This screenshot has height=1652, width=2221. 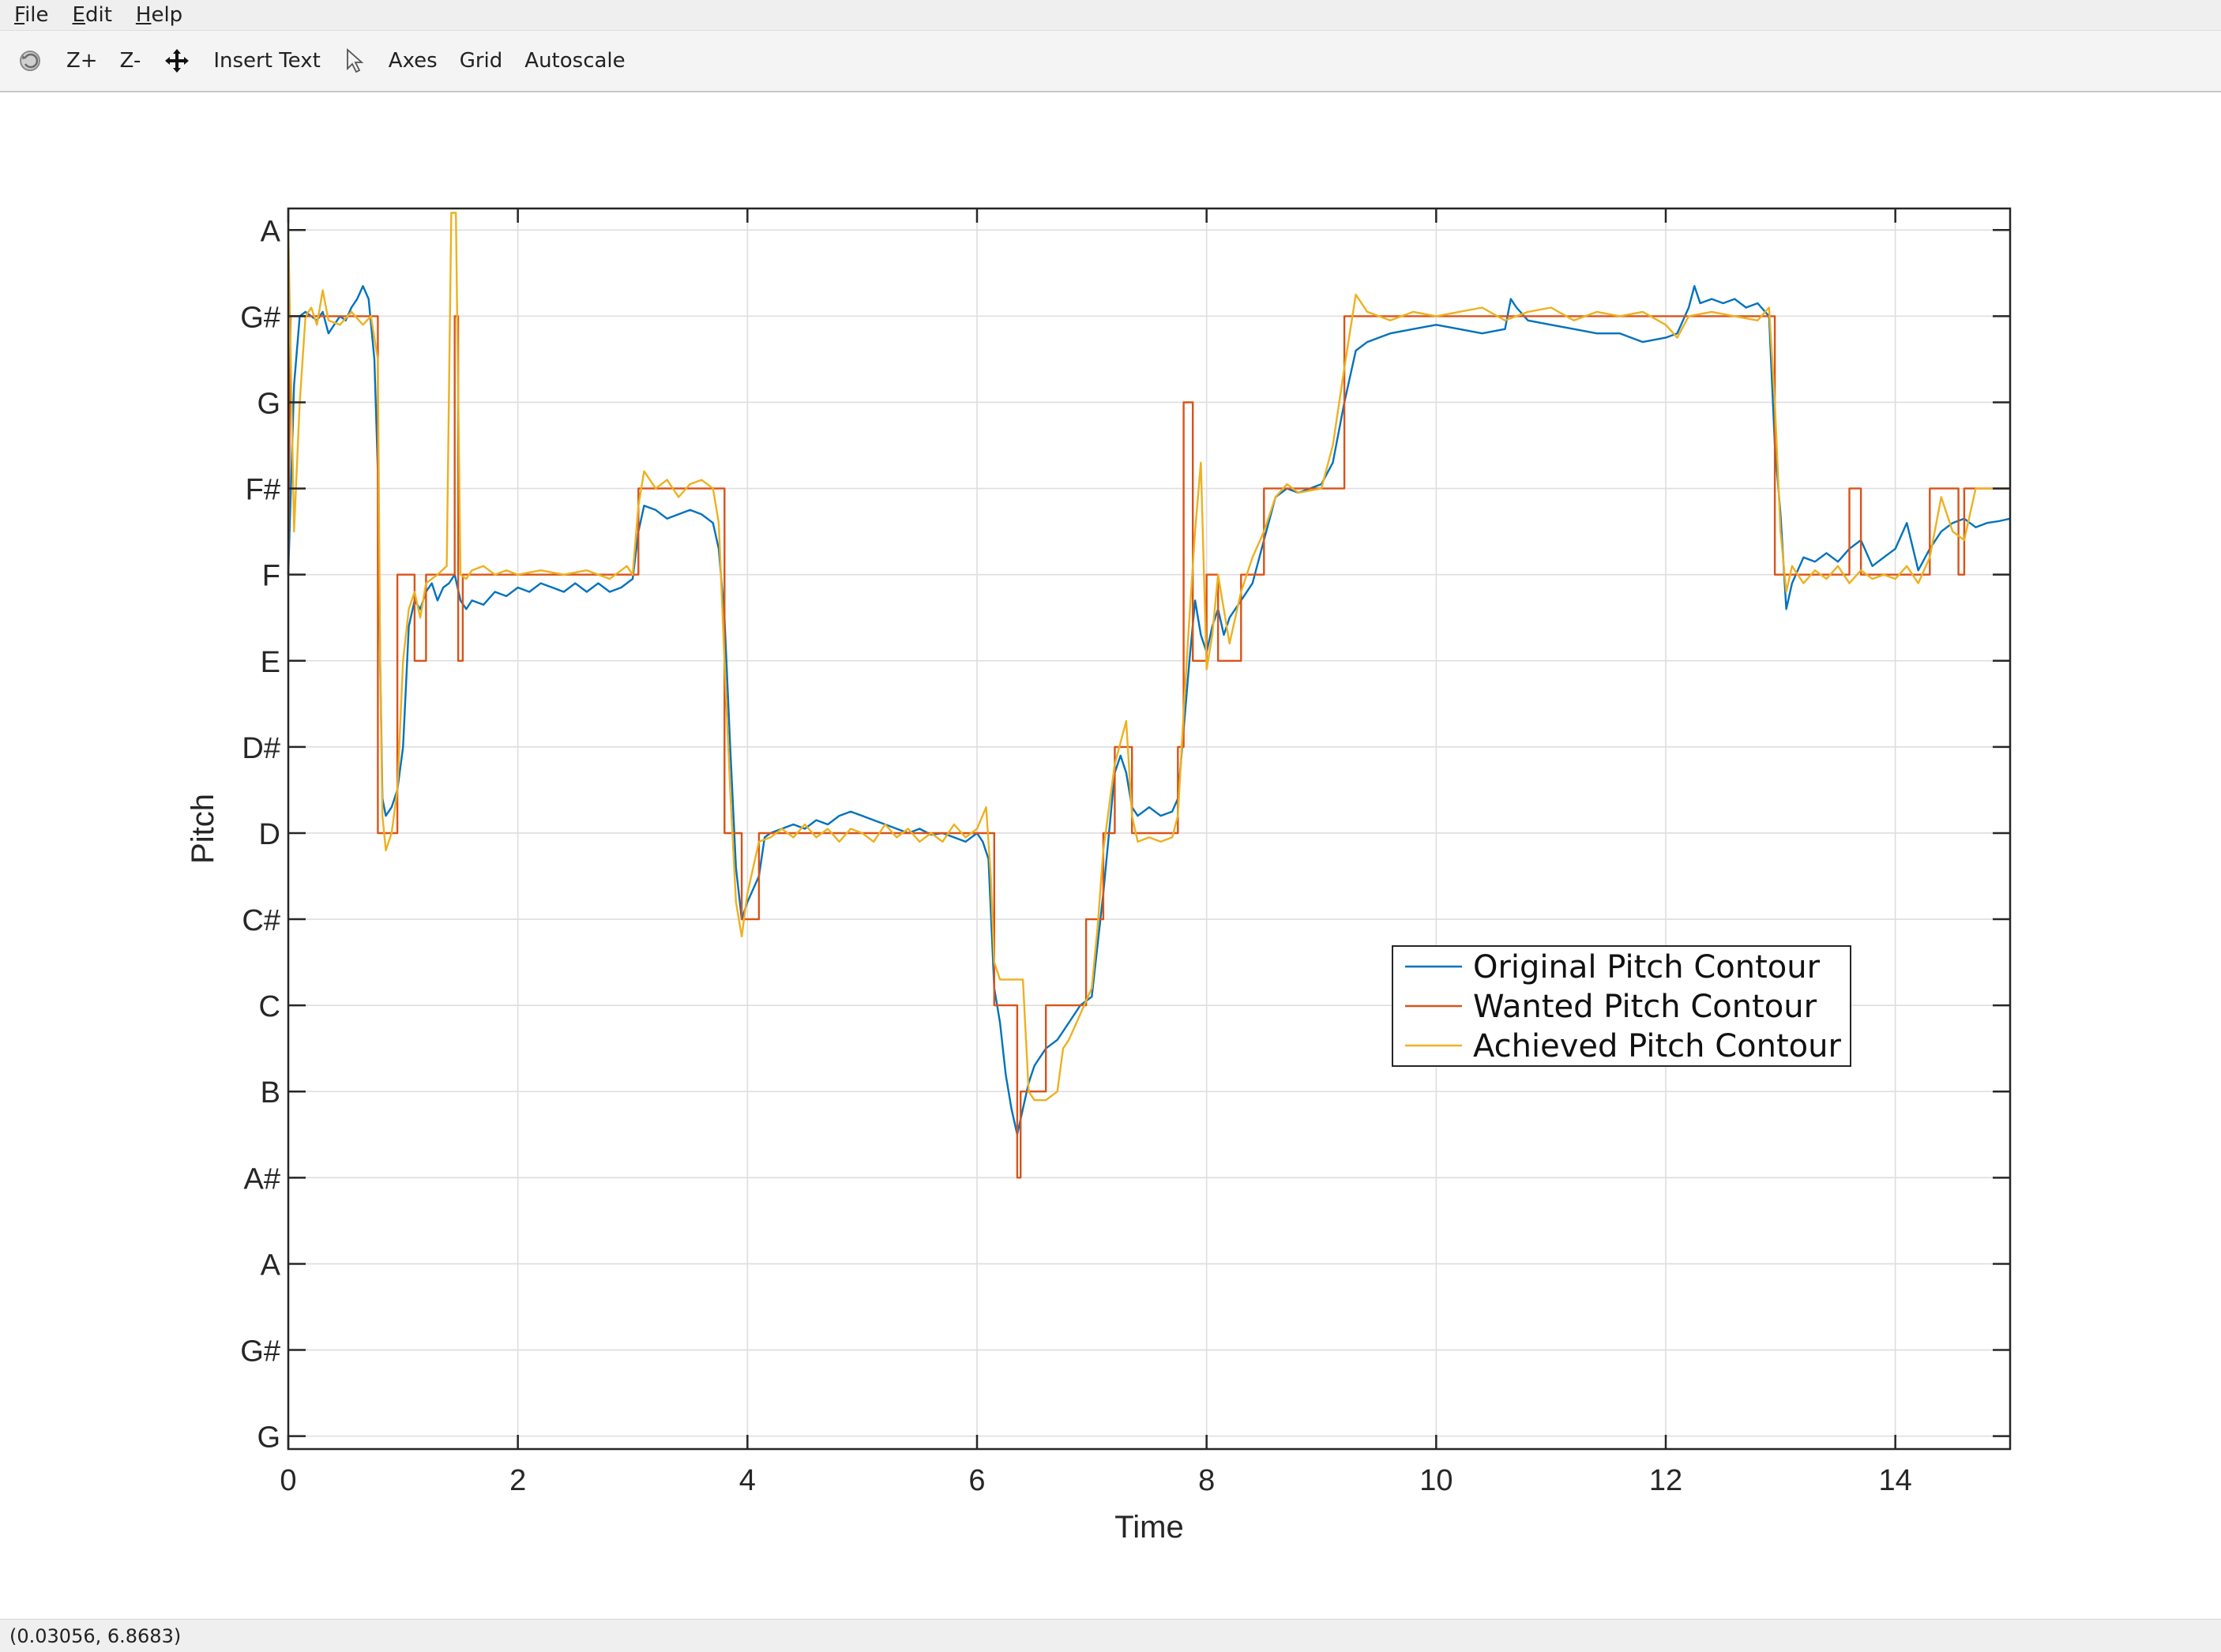 I want to click on y-tick-label: F, so click(x=271, y=576).